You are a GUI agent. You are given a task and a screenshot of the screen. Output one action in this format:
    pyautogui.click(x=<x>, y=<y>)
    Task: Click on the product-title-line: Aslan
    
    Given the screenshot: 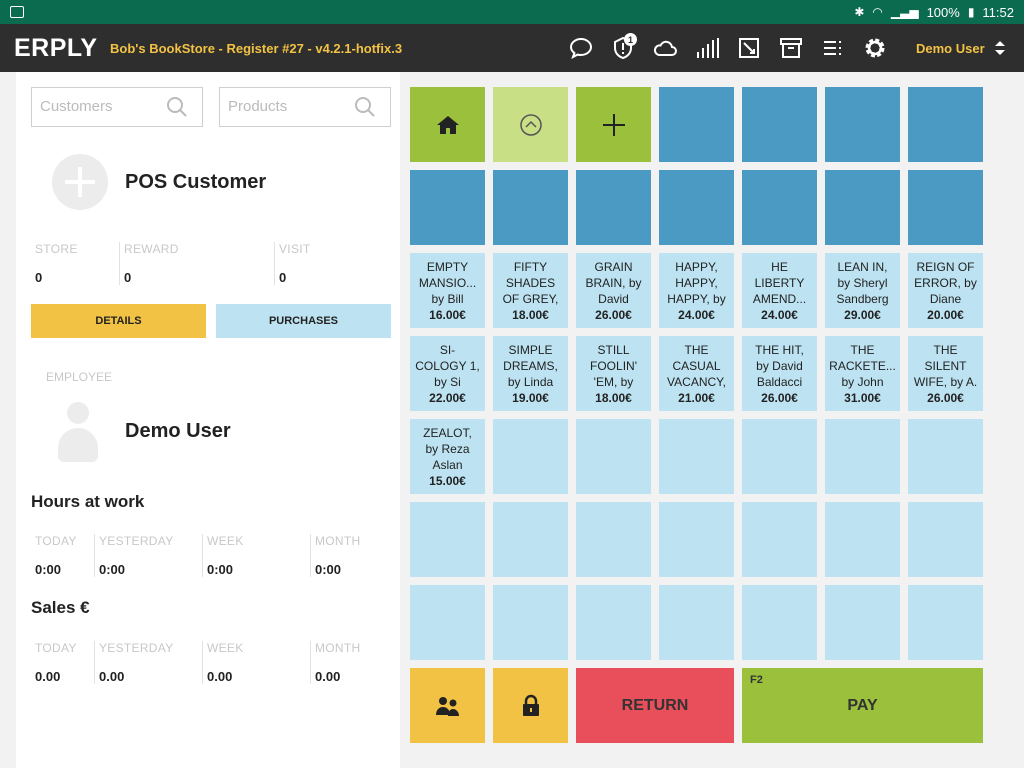 What is the action you would take?
    pyautogui.click(x=447, y=465)
    